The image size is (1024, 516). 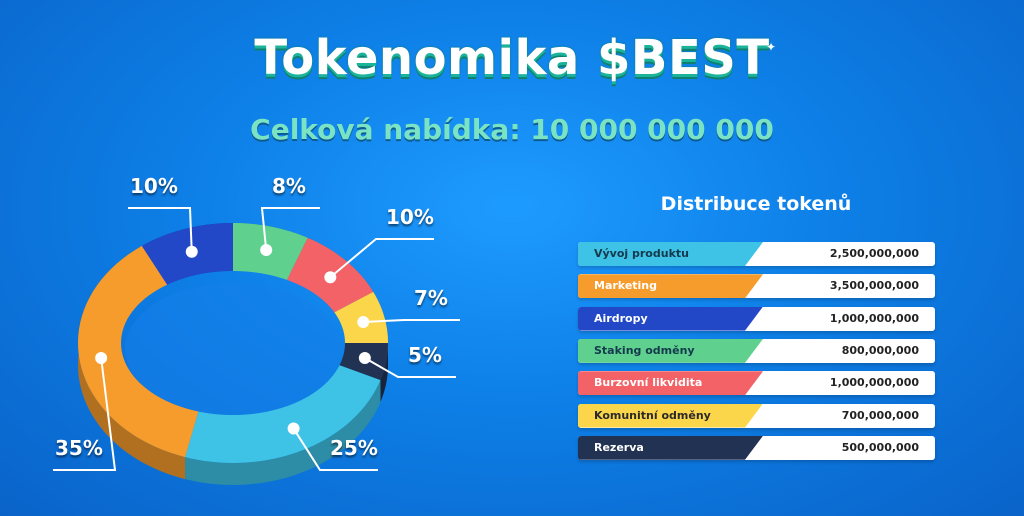 What do you see at coordinates (431, 298) in the screenshot?
I see `percent-label: 7%` at bounding box center [431, 298].